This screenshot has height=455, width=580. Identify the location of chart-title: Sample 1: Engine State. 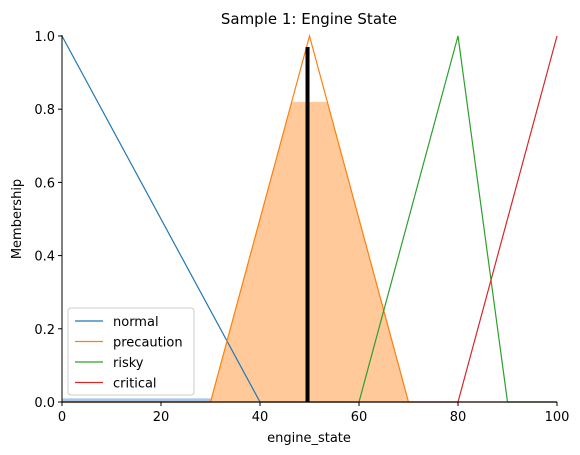
(309, 19).